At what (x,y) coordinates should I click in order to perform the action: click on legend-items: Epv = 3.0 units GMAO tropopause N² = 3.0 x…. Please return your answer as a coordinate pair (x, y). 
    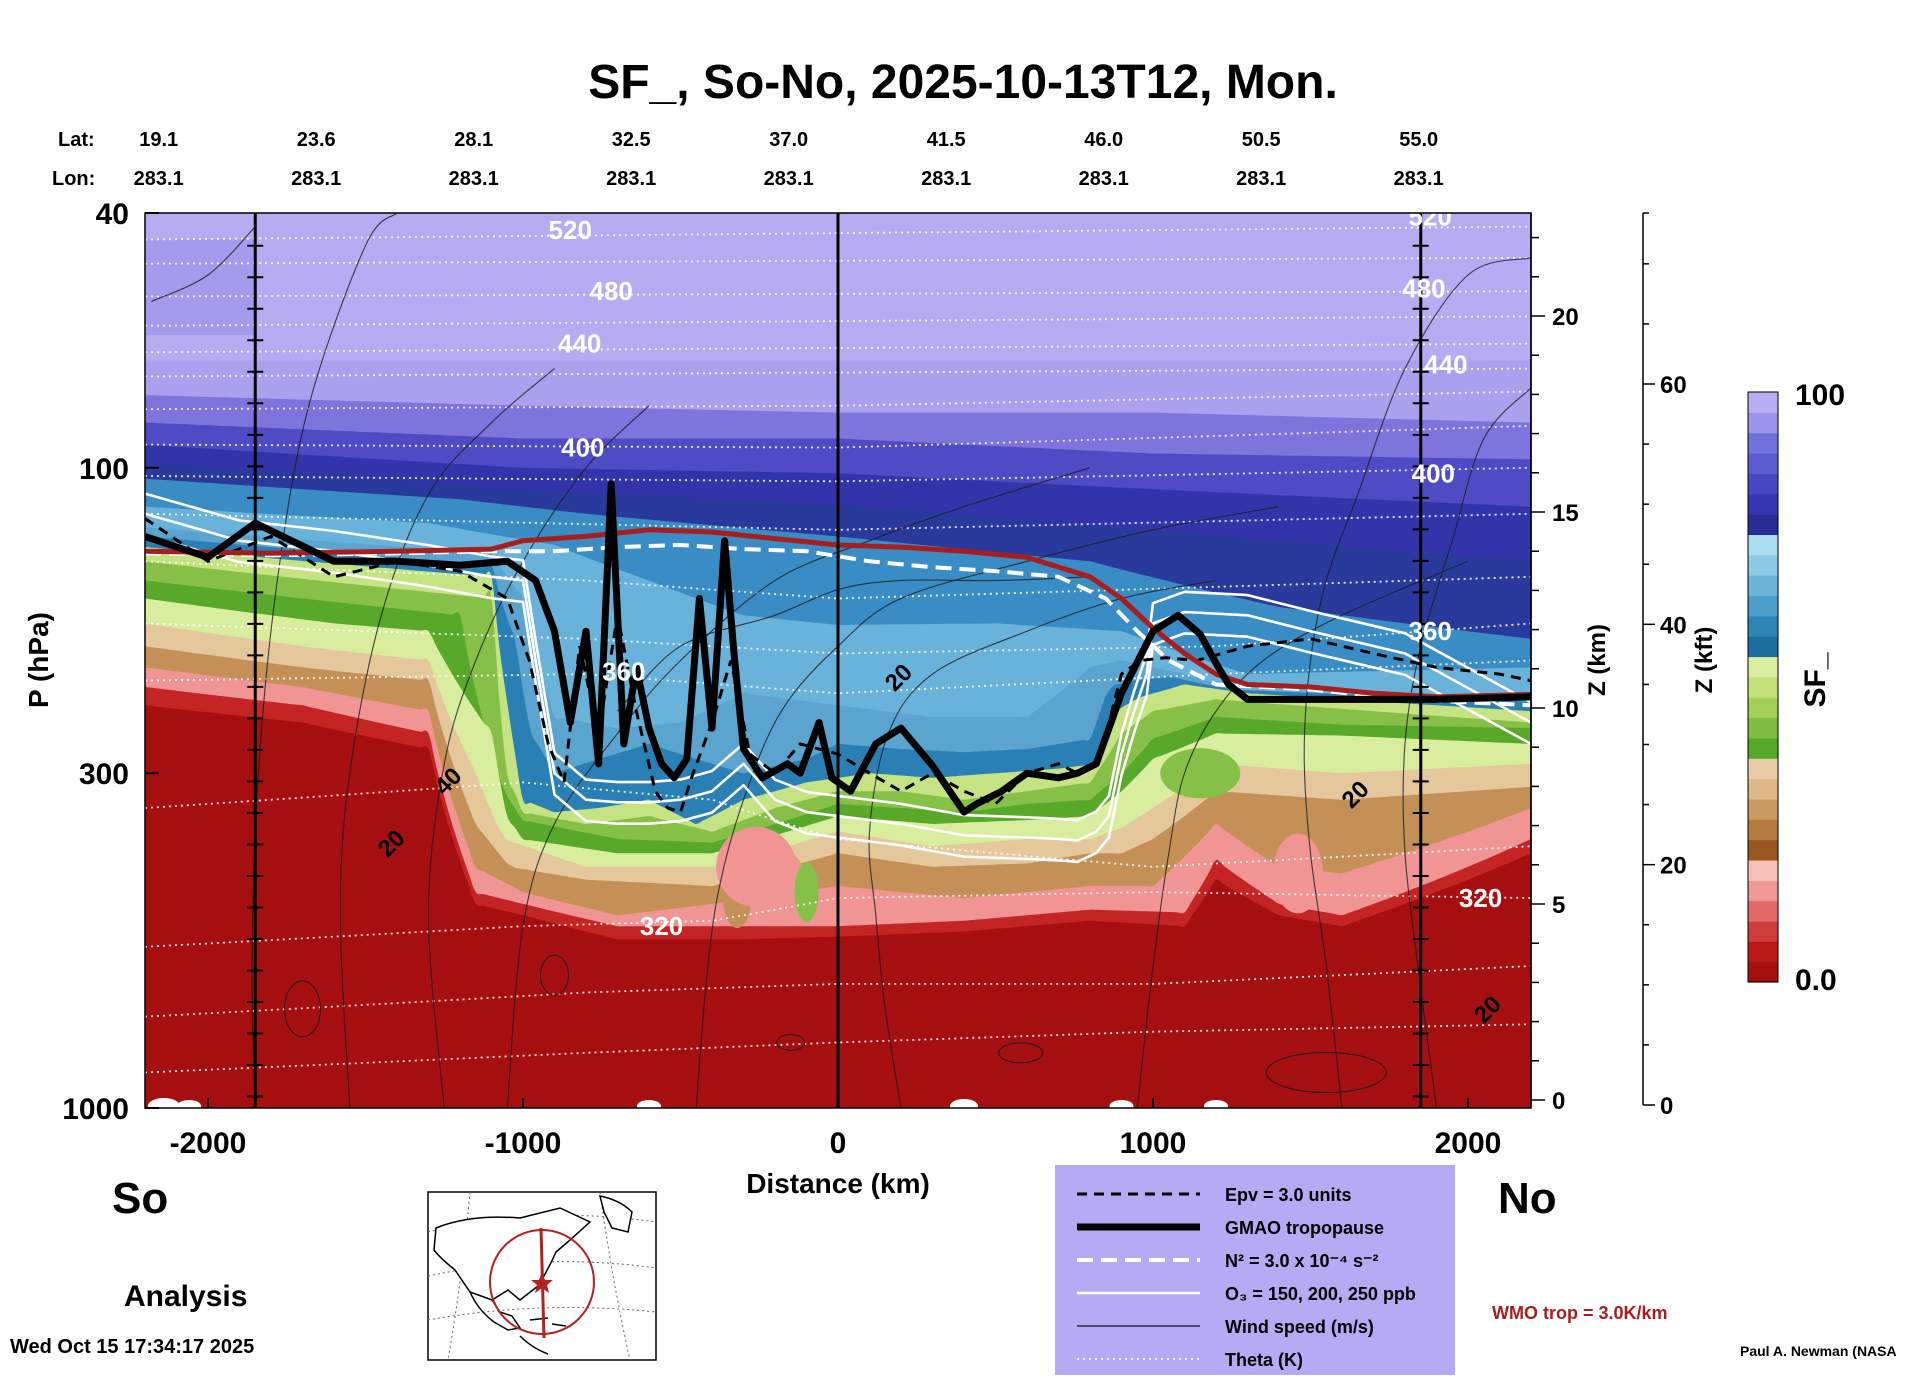
    Looking at the image, I should click on (1246, 1277).